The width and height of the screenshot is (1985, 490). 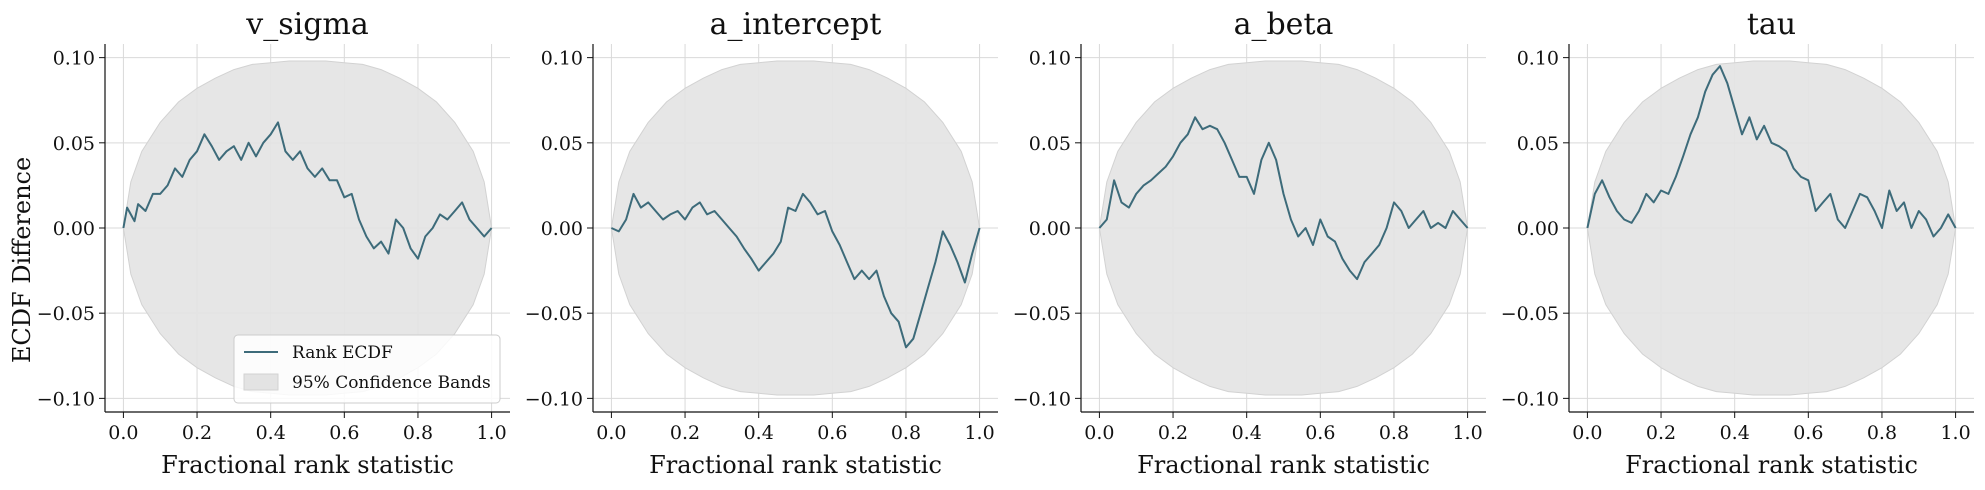 I want to click on panel-title: a_intercept, so click(x=796, y=24).